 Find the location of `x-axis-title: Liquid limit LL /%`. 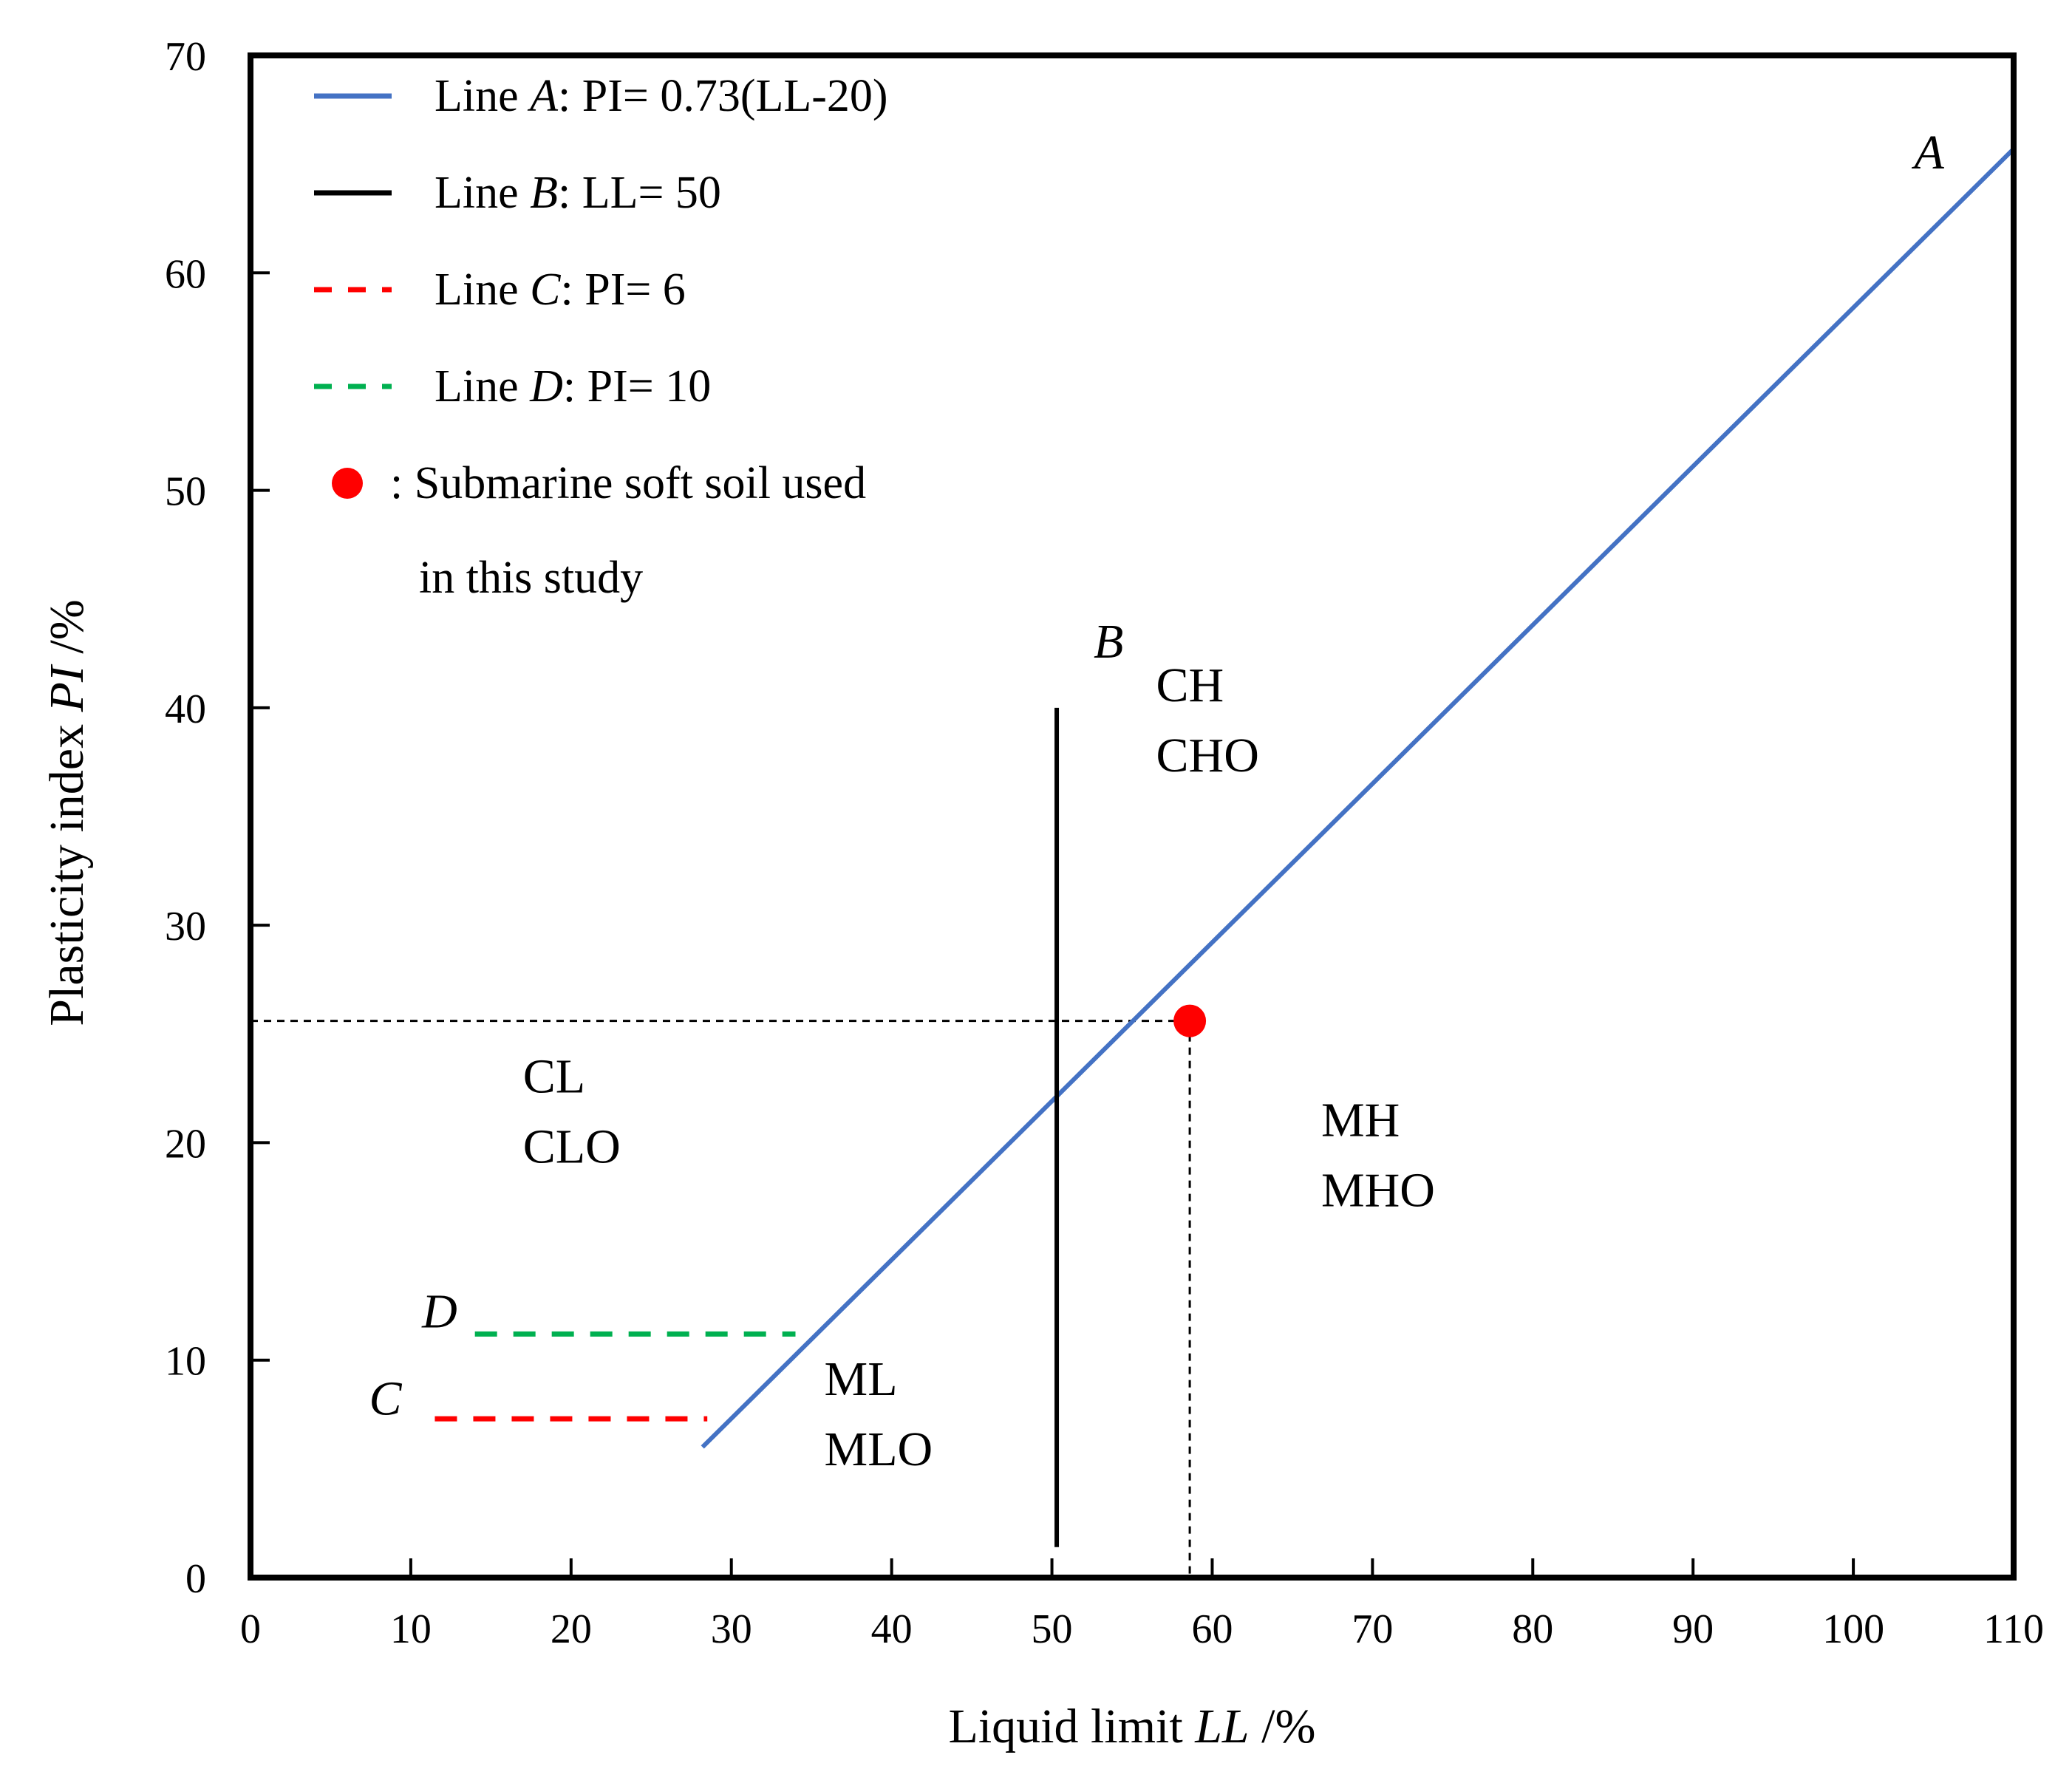

x-axis-title: Liquid limit LL /% is located at coordinates (1132, 1726).